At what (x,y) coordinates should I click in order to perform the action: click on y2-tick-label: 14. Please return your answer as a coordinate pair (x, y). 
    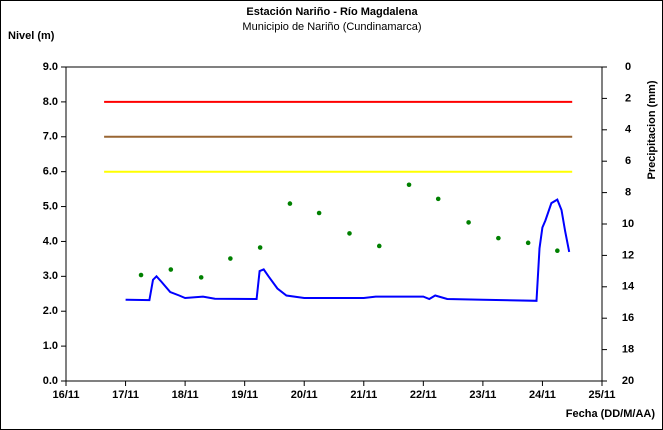
    Looking at the image, I should click on (628, 287).